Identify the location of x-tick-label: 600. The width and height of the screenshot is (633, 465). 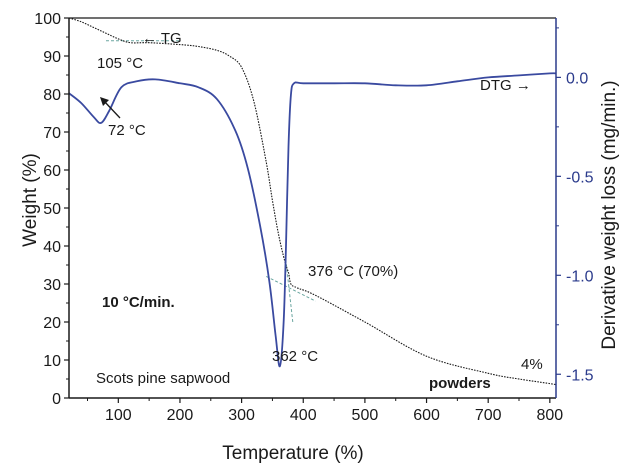
(426, 415).